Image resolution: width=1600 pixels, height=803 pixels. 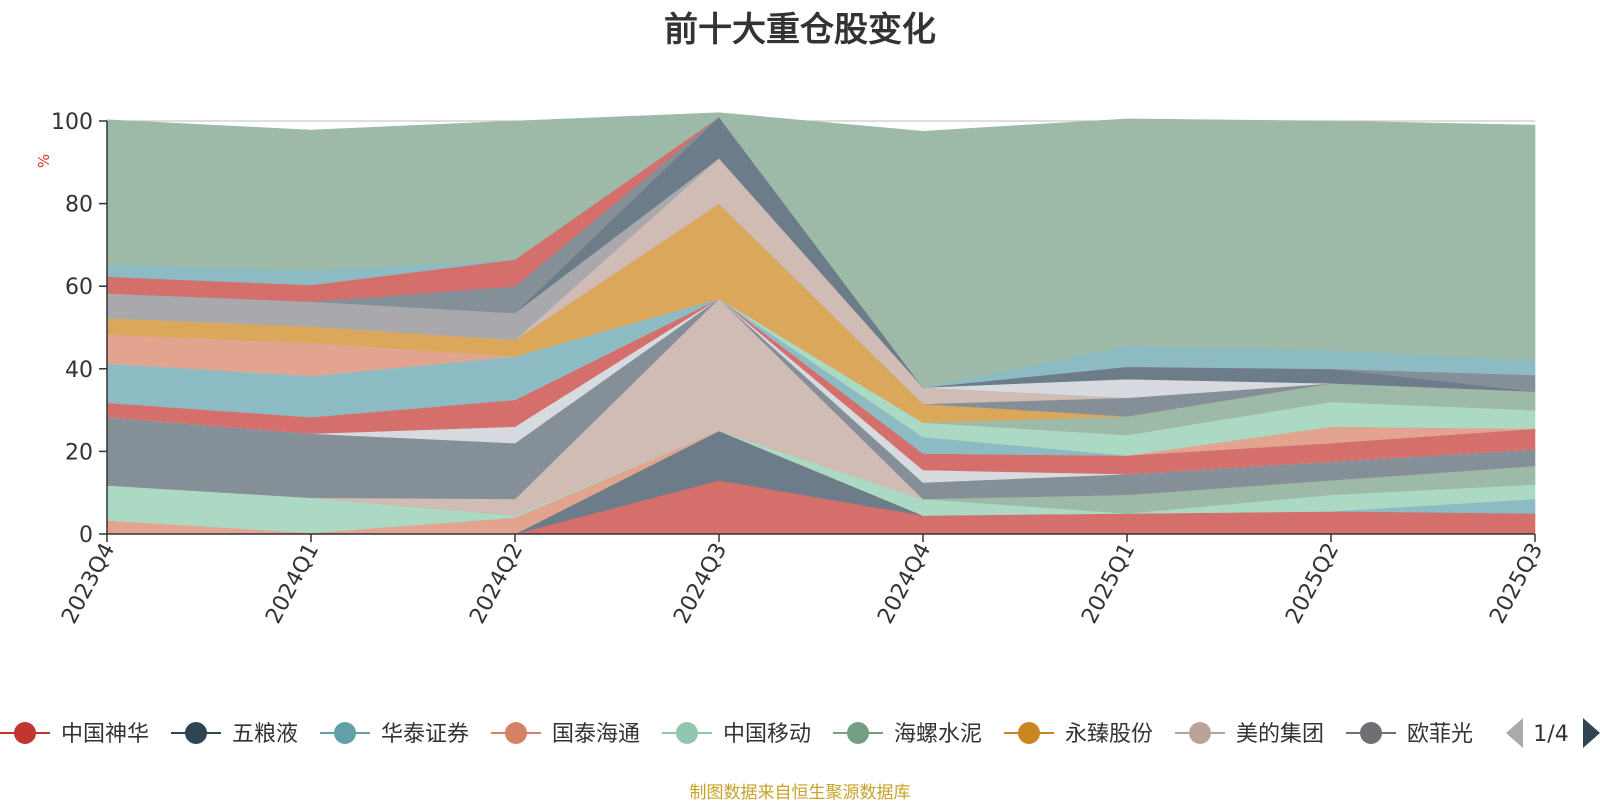 I want to click on legend-next-arrow-icon, so click(x=1591, y=733).